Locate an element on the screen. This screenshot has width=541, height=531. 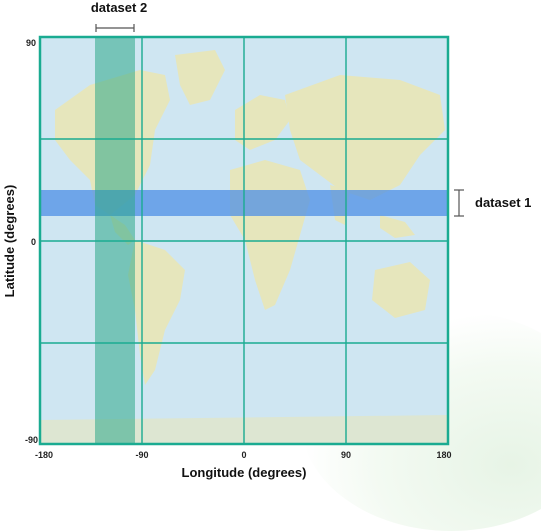
x-tick-label: -180 is located at coordinates (44, 455).